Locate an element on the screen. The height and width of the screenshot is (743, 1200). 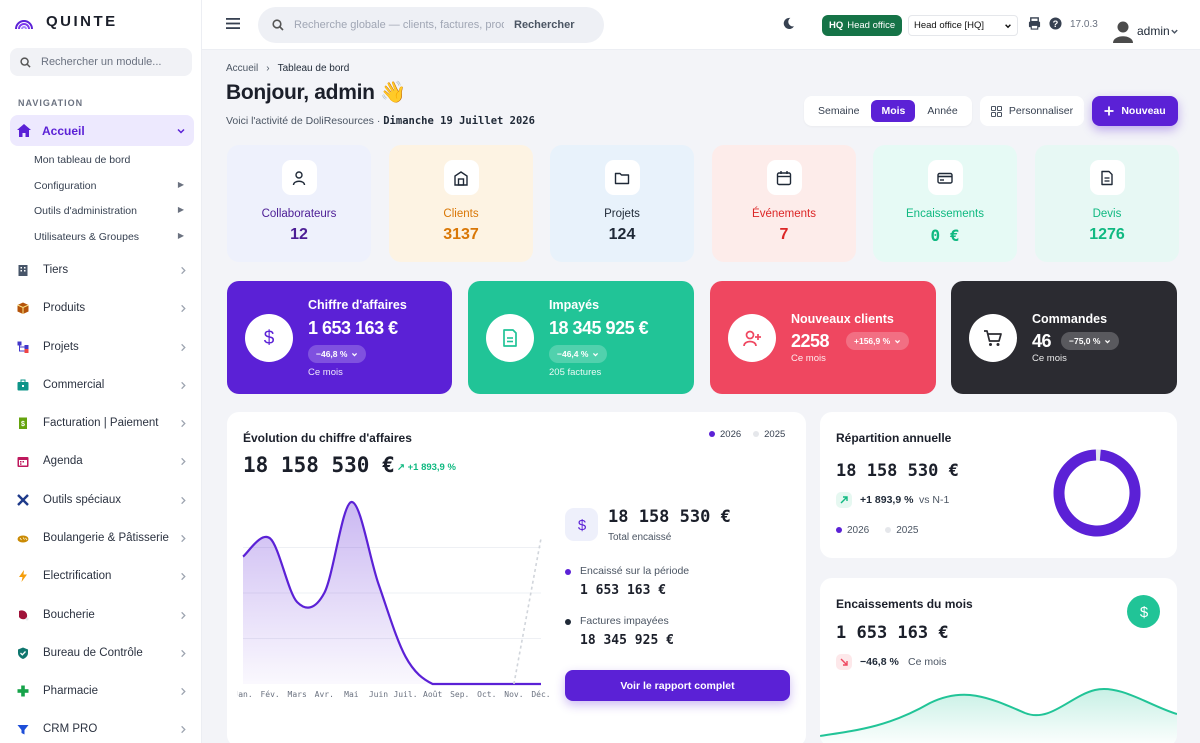
stat-icon-box is located at coordinates (622, 177).